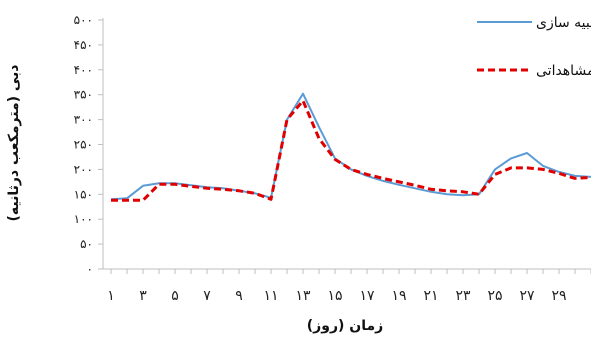 This screenshot has width=591, height=340. Describe the element at coordinates (494, 296) in the screenshot. I see `x-tick-label: ۲۵` at that location.